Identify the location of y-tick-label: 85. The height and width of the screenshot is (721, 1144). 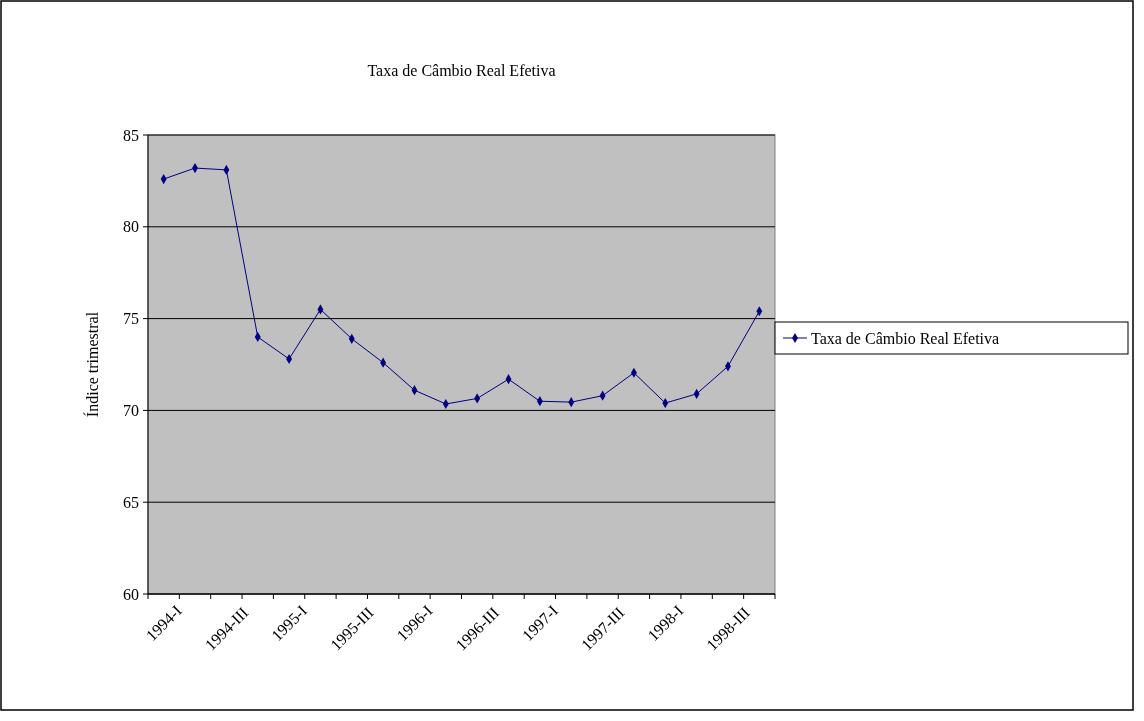
(131, 135).